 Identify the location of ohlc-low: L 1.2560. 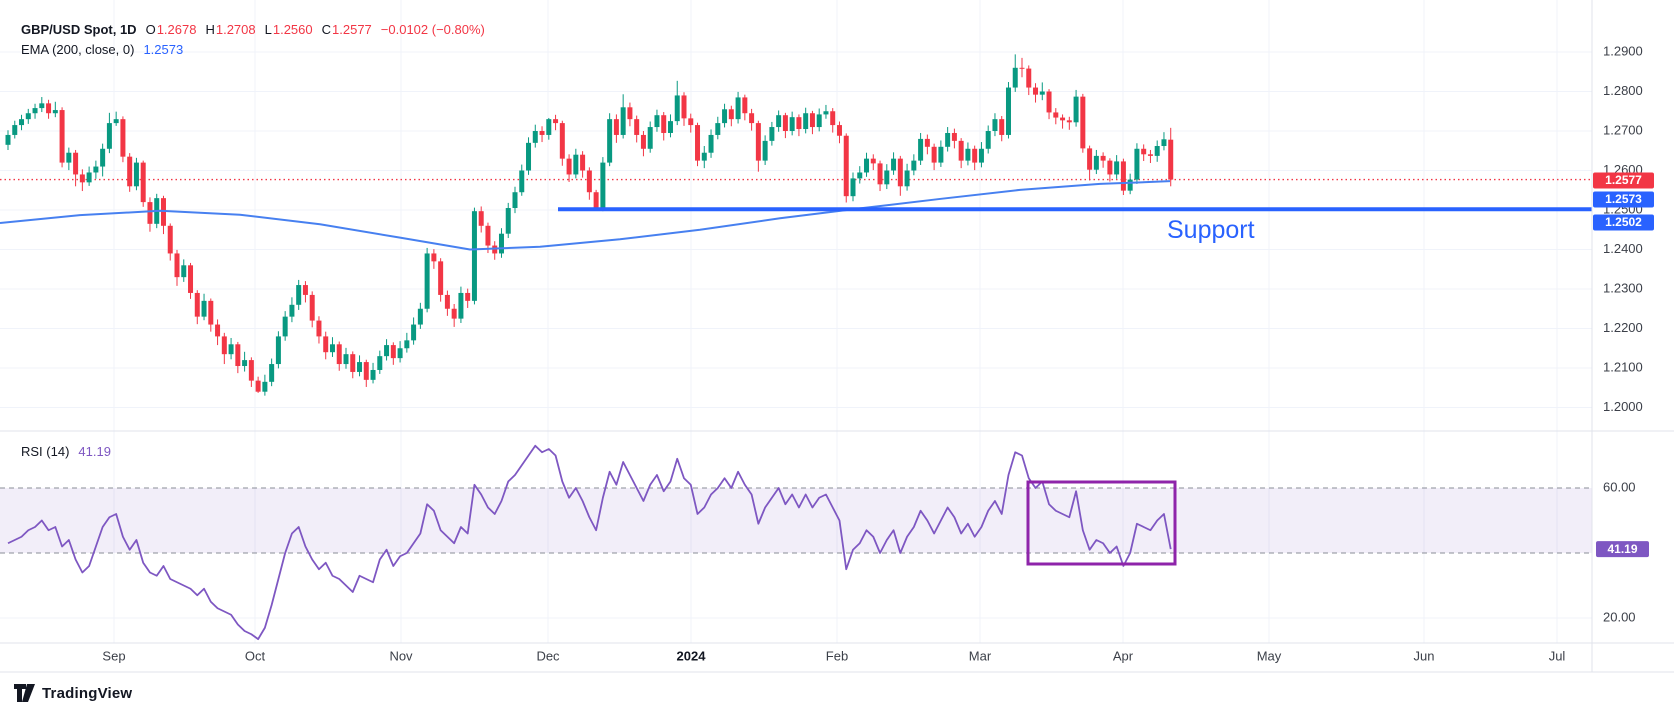
(288, 29).